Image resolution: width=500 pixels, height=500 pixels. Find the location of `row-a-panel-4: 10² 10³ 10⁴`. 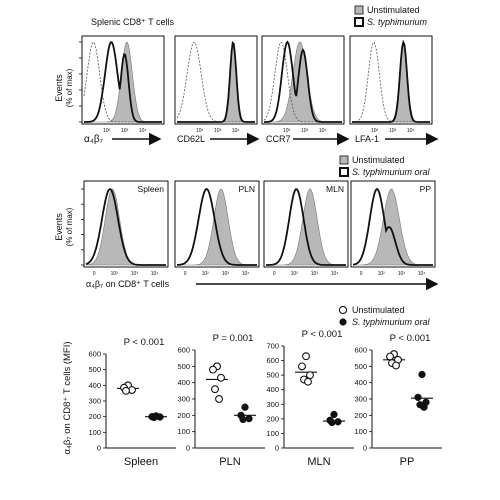

row-a-panel-4: 10² 10³ 10⁴ is located at coordinates (391, 84).